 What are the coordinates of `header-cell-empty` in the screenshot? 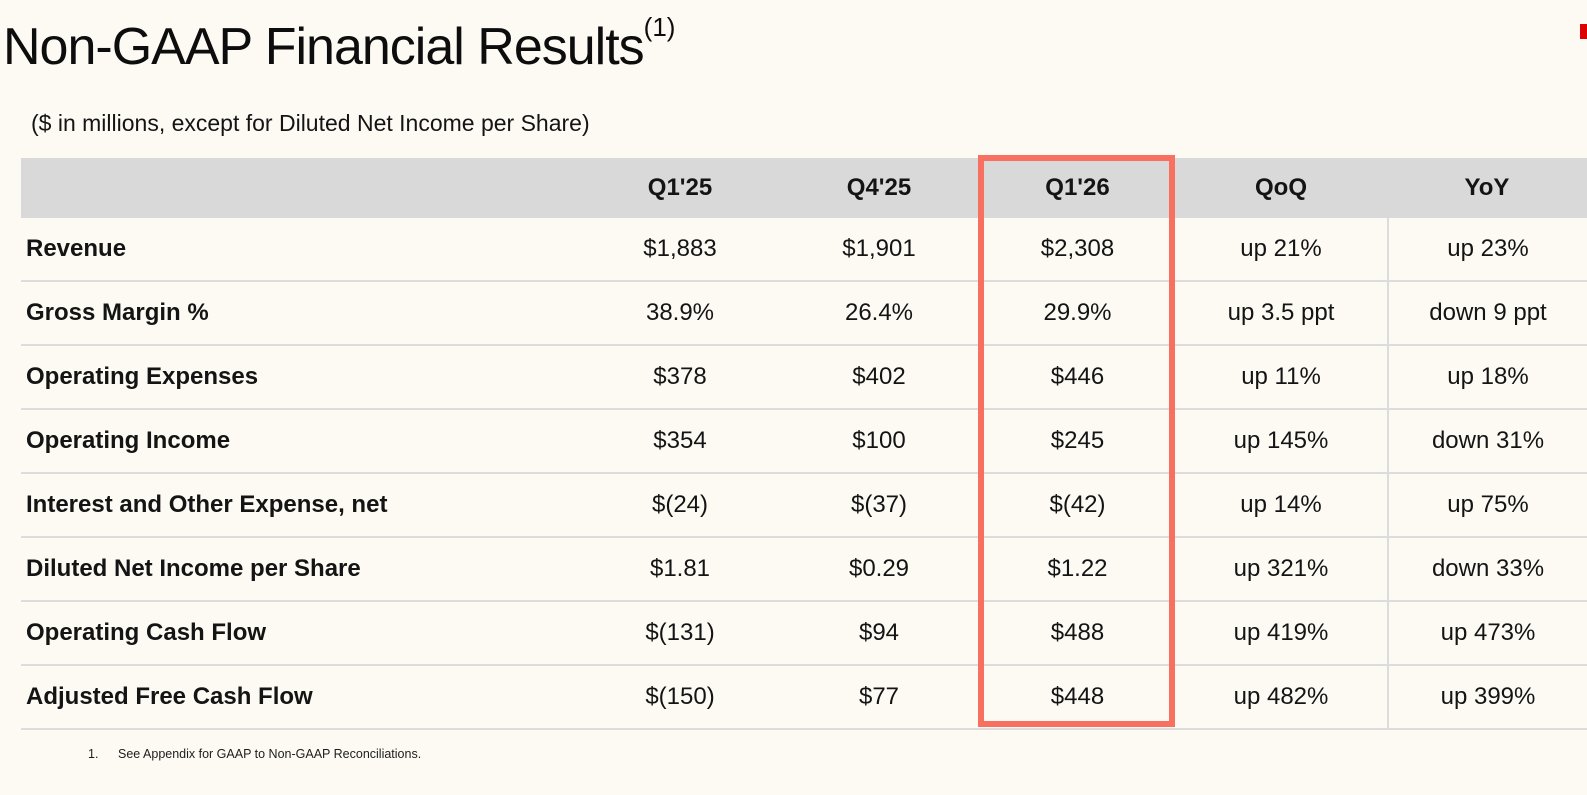 It's located at (301, 188).